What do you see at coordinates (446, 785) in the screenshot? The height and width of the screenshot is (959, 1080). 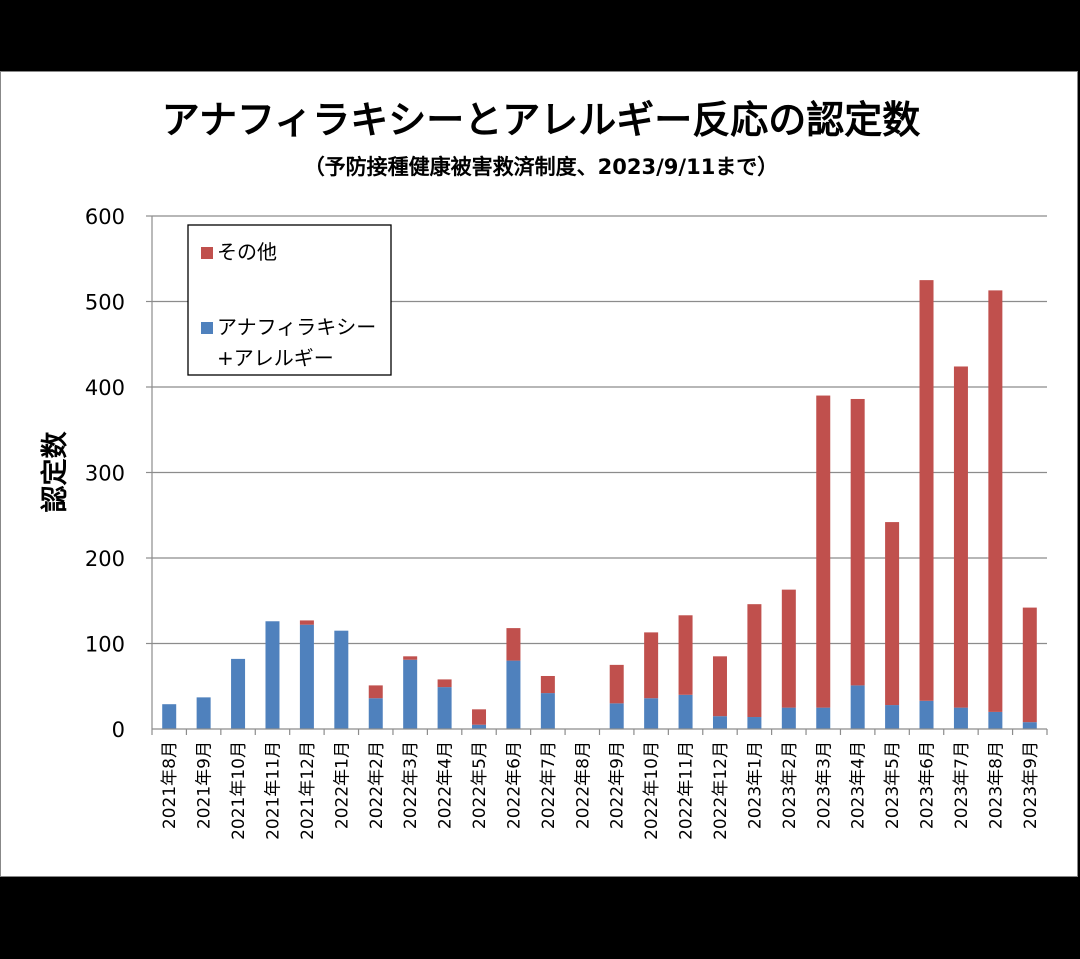 I see `x-tick-label: 2022年4月` at bounding box center [446, 785].